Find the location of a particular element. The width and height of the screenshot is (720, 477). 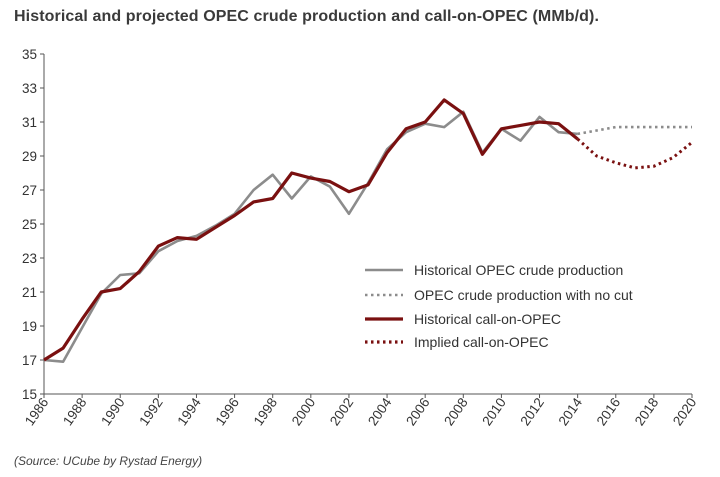

y-tick-label: 27 is located at coordinates (29, 190).